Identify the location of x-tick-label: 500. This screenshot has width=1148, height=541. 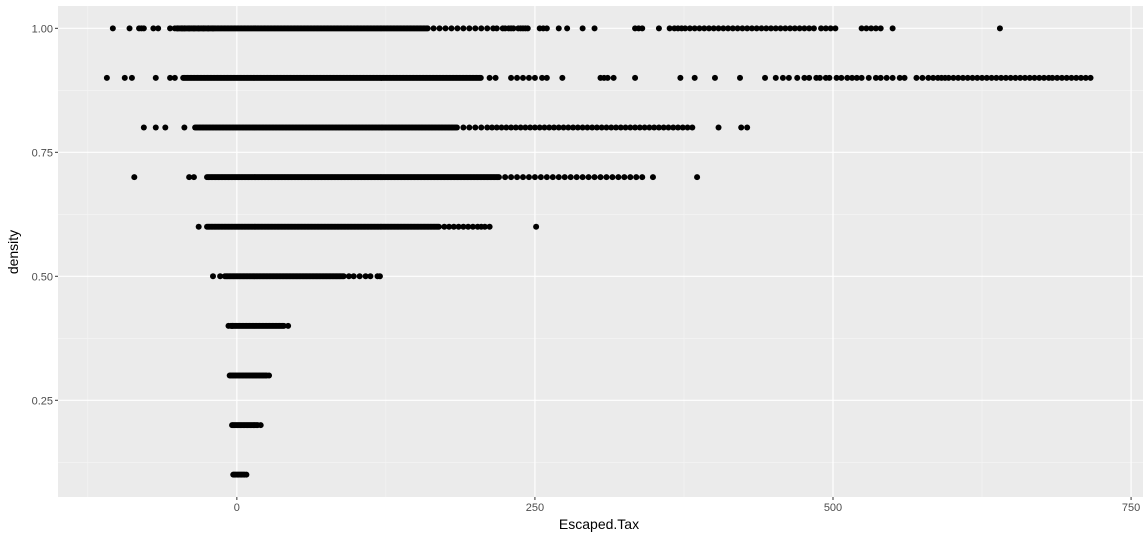
(833, 508).